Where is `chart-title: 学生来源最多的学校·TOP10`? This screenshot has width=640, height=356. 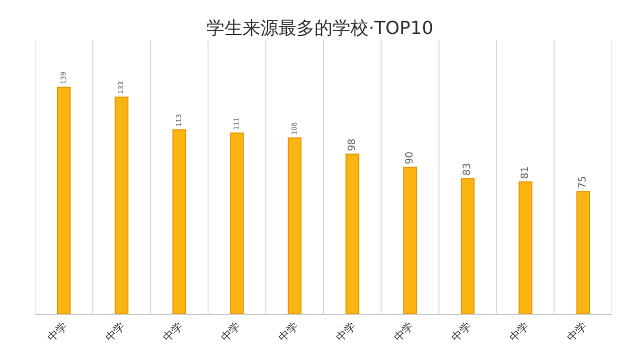
chart-title: 学生来源最多的学校·TOP10 is located at coordinates (320, 28).